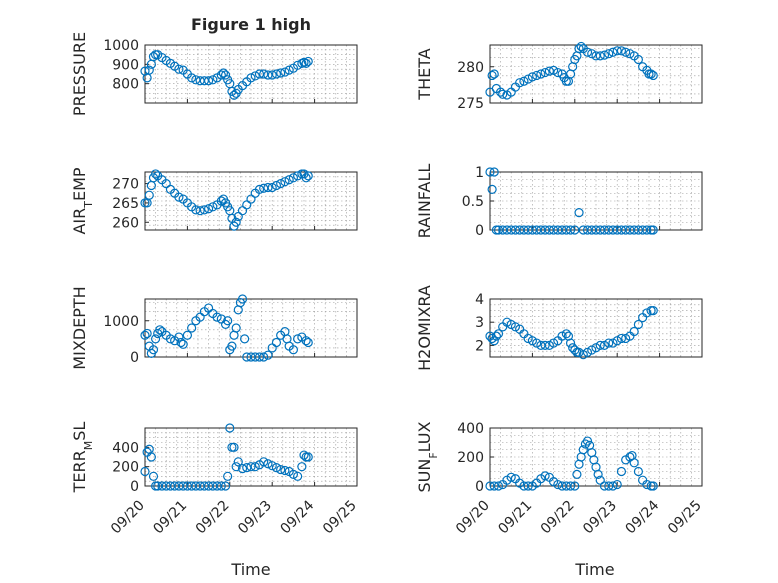  I want to click on y-axis-label: THETA, so click(424, 74).